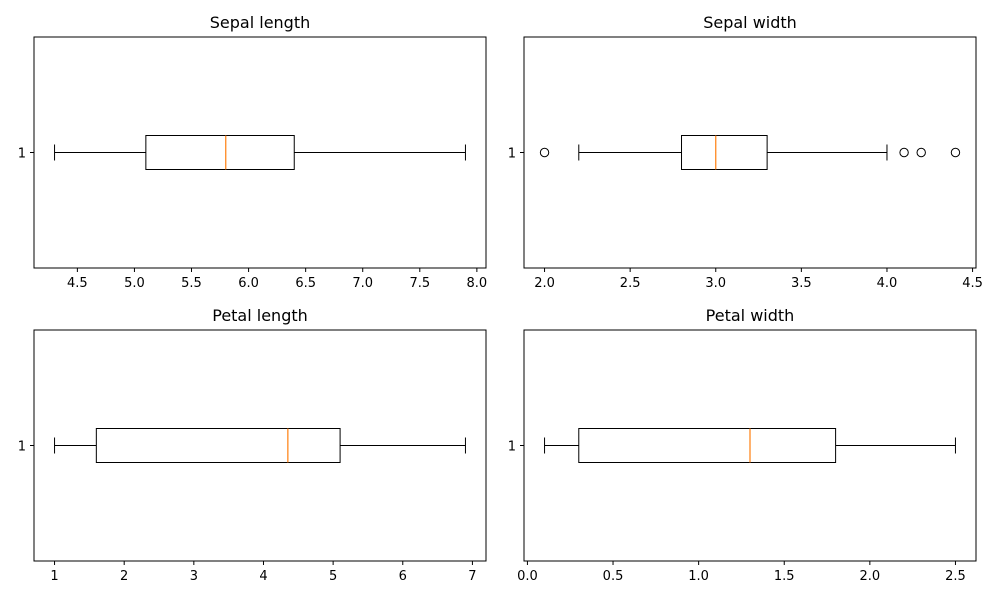 This screenshot has height=600, width=1000. What do you see at coordinates (403, 576) in the screenshot?
I see `x-tick-label: 6` at bounding box center [403, 576].